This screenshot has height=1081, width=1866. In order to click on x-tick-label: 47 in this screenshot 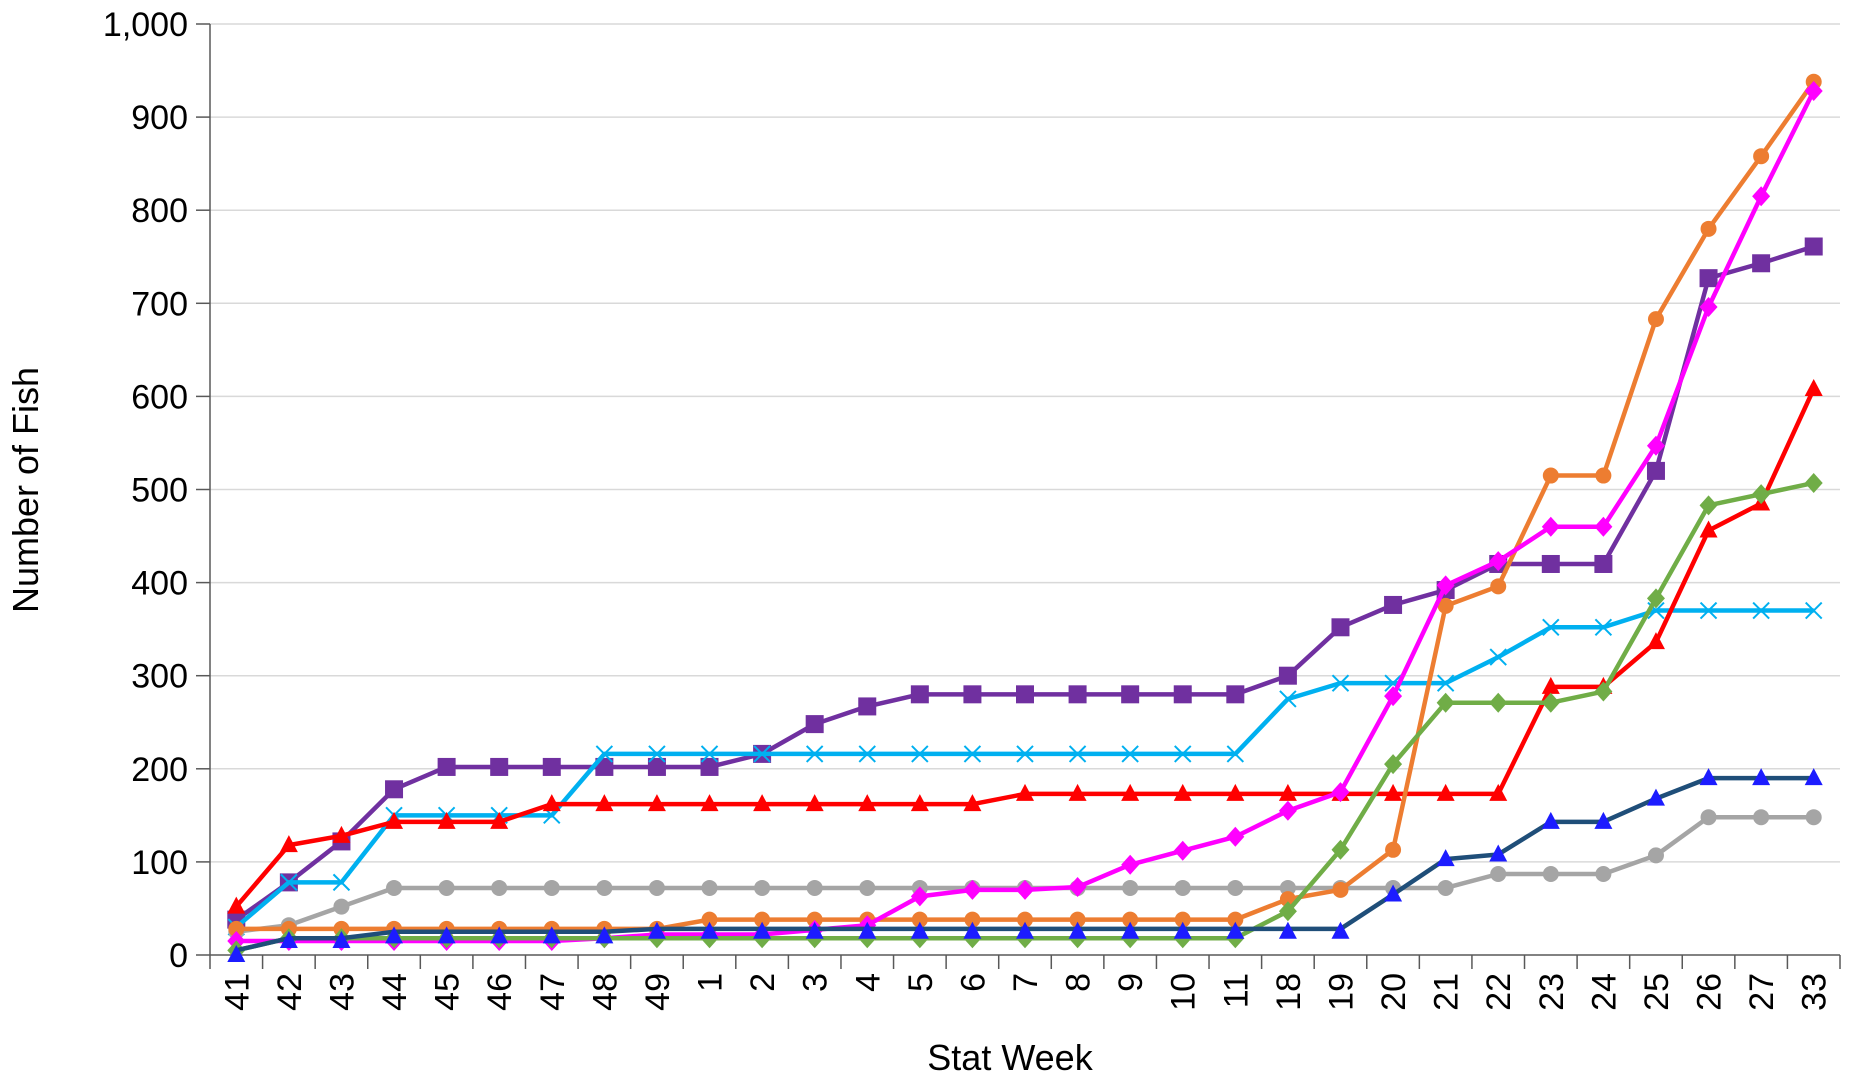, I will do `click(553, 992)`.